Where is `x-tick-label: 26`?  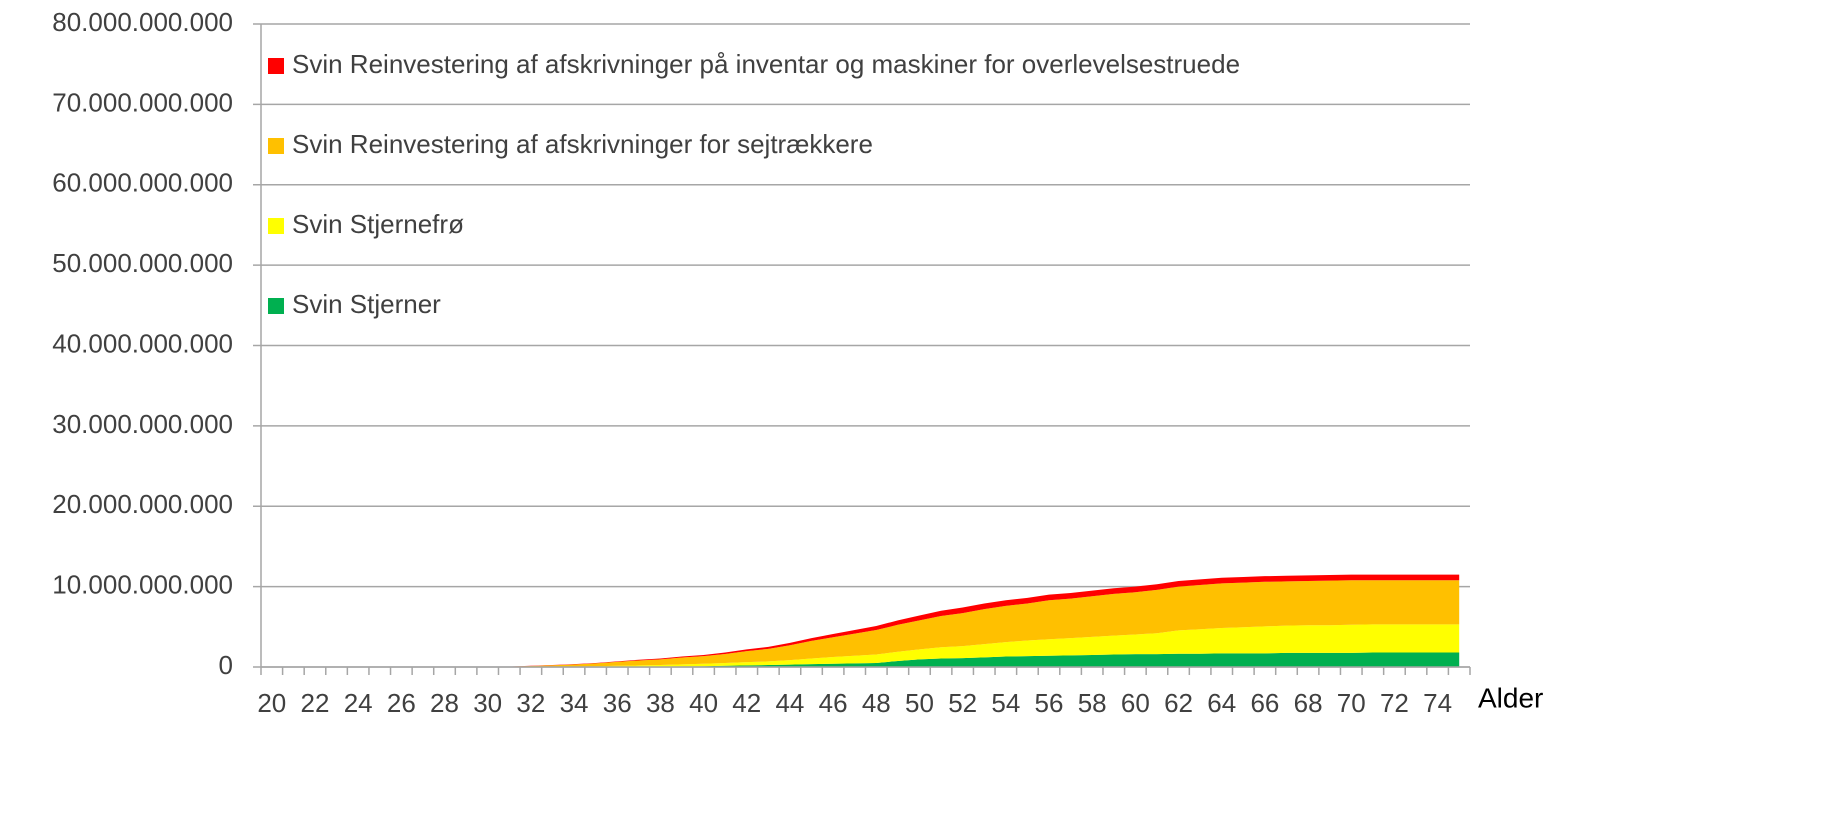 x-tick-label: 26 is located at coordinates (401, 703).